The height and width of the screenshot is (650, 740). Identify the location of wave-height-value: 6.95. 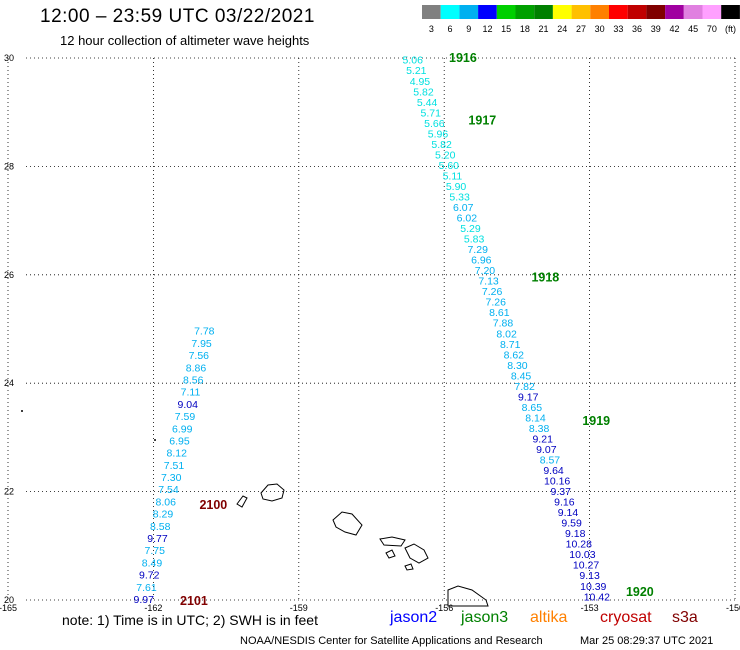
(179, 441).